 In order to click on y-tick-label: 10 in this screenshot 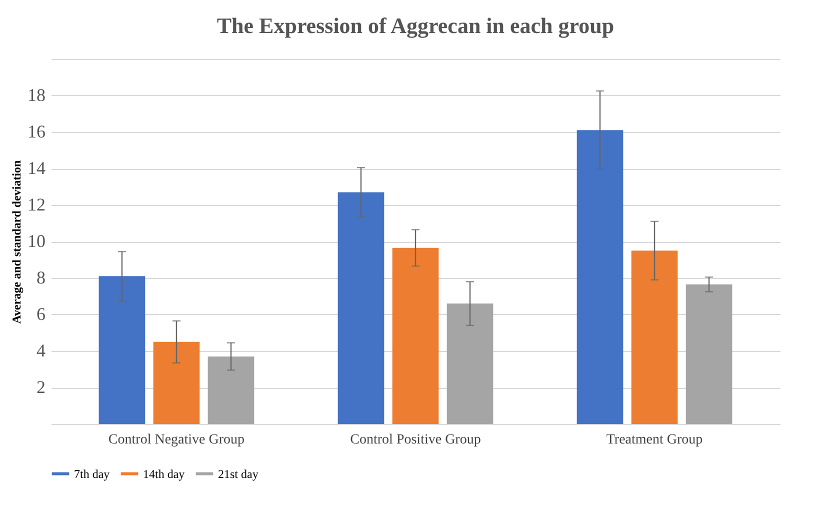, I will do `click(37, 241)`.